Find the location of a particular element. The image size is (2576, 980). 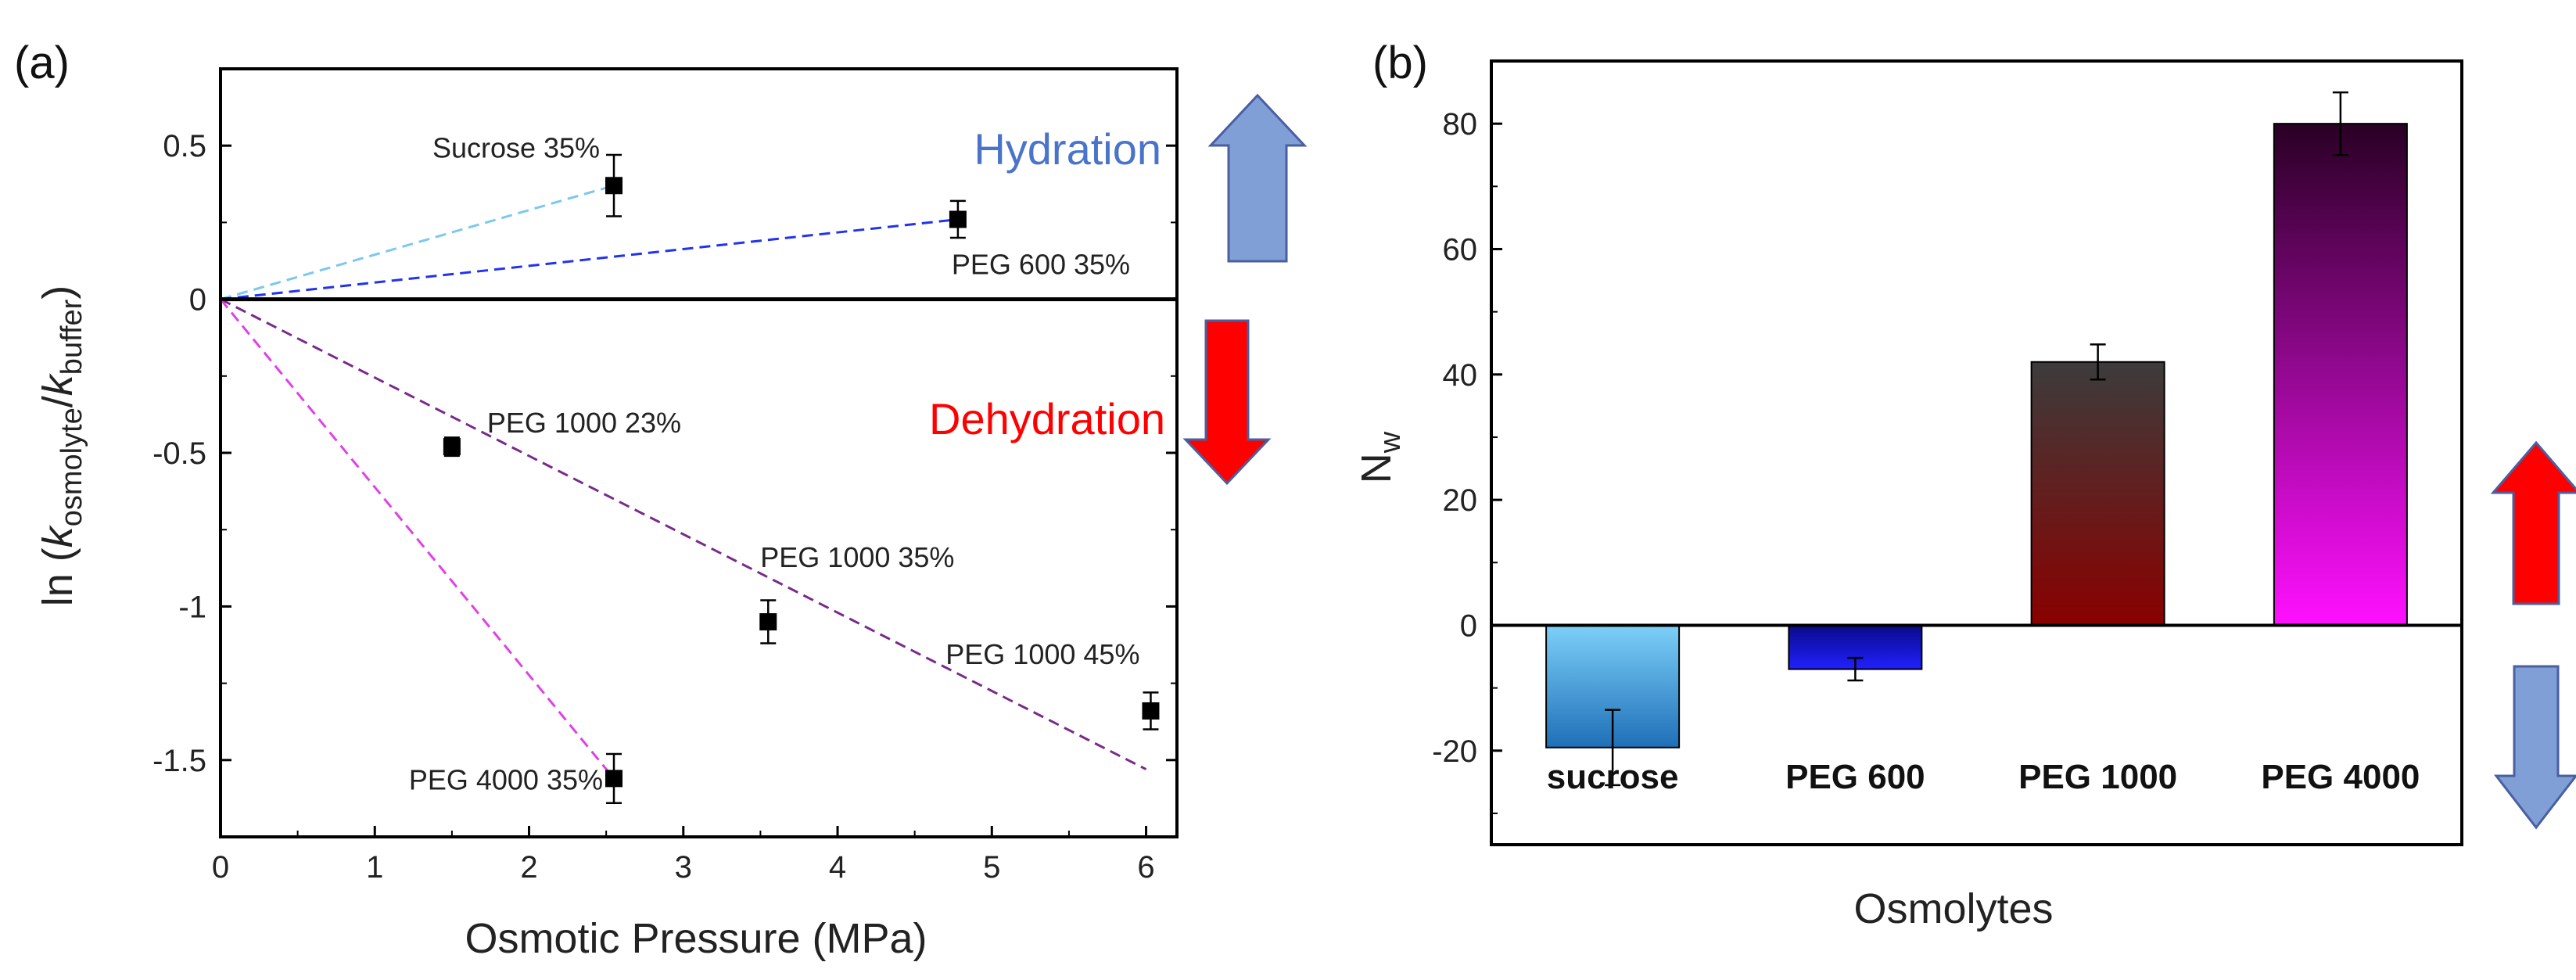

y-axis-label-b: Nw is located at coordinates (1380, 457).